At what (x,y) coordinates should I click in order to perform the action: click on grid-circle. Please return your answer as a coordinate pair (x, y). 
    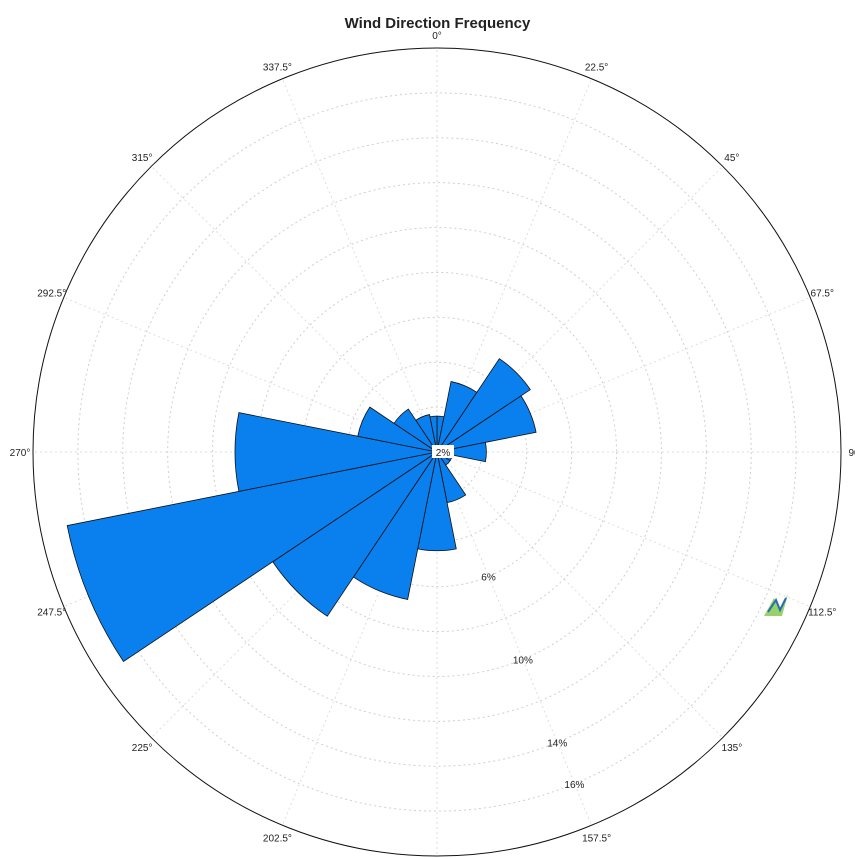
    Looking at the image, I should click on (437, 452).